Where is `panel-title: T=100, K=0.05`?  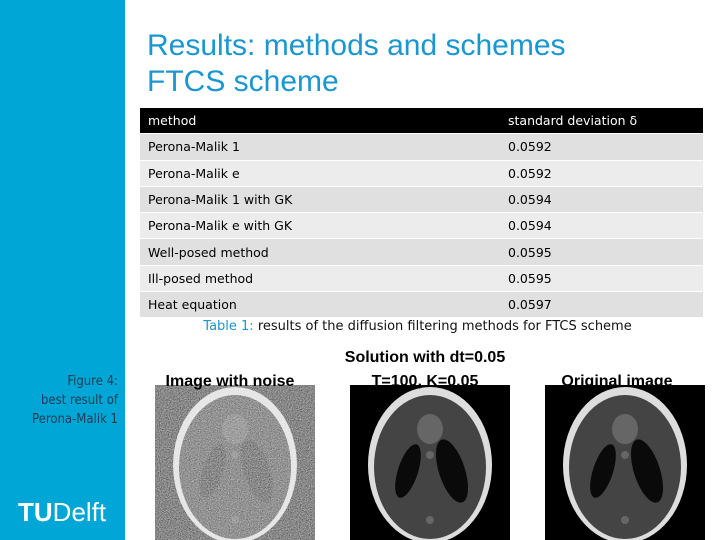 panel-title: T=100, K=0.05 is located at coordinates (425, 381).